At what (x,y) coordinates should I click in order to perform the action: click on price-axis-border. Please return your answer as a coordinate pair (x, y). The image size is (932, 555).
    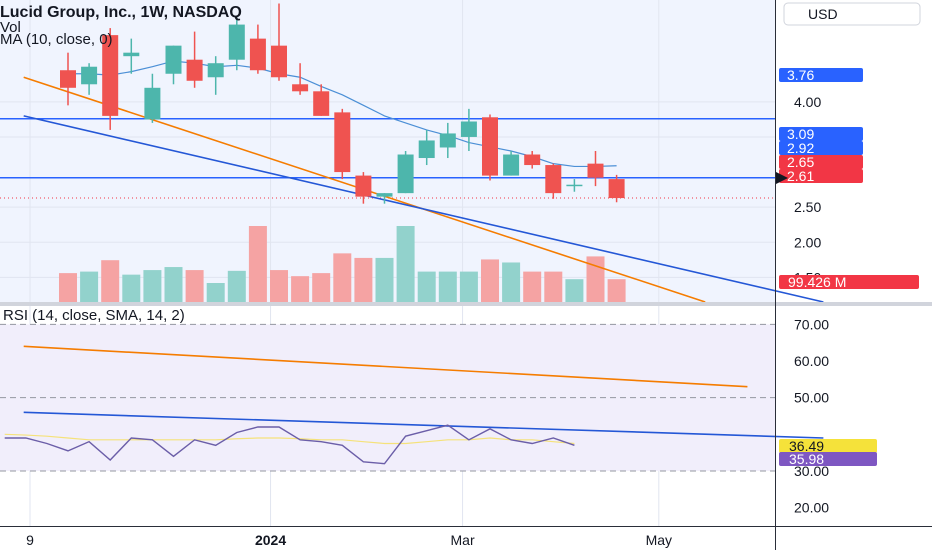
    Looking at the image, I should click on (775, 275).